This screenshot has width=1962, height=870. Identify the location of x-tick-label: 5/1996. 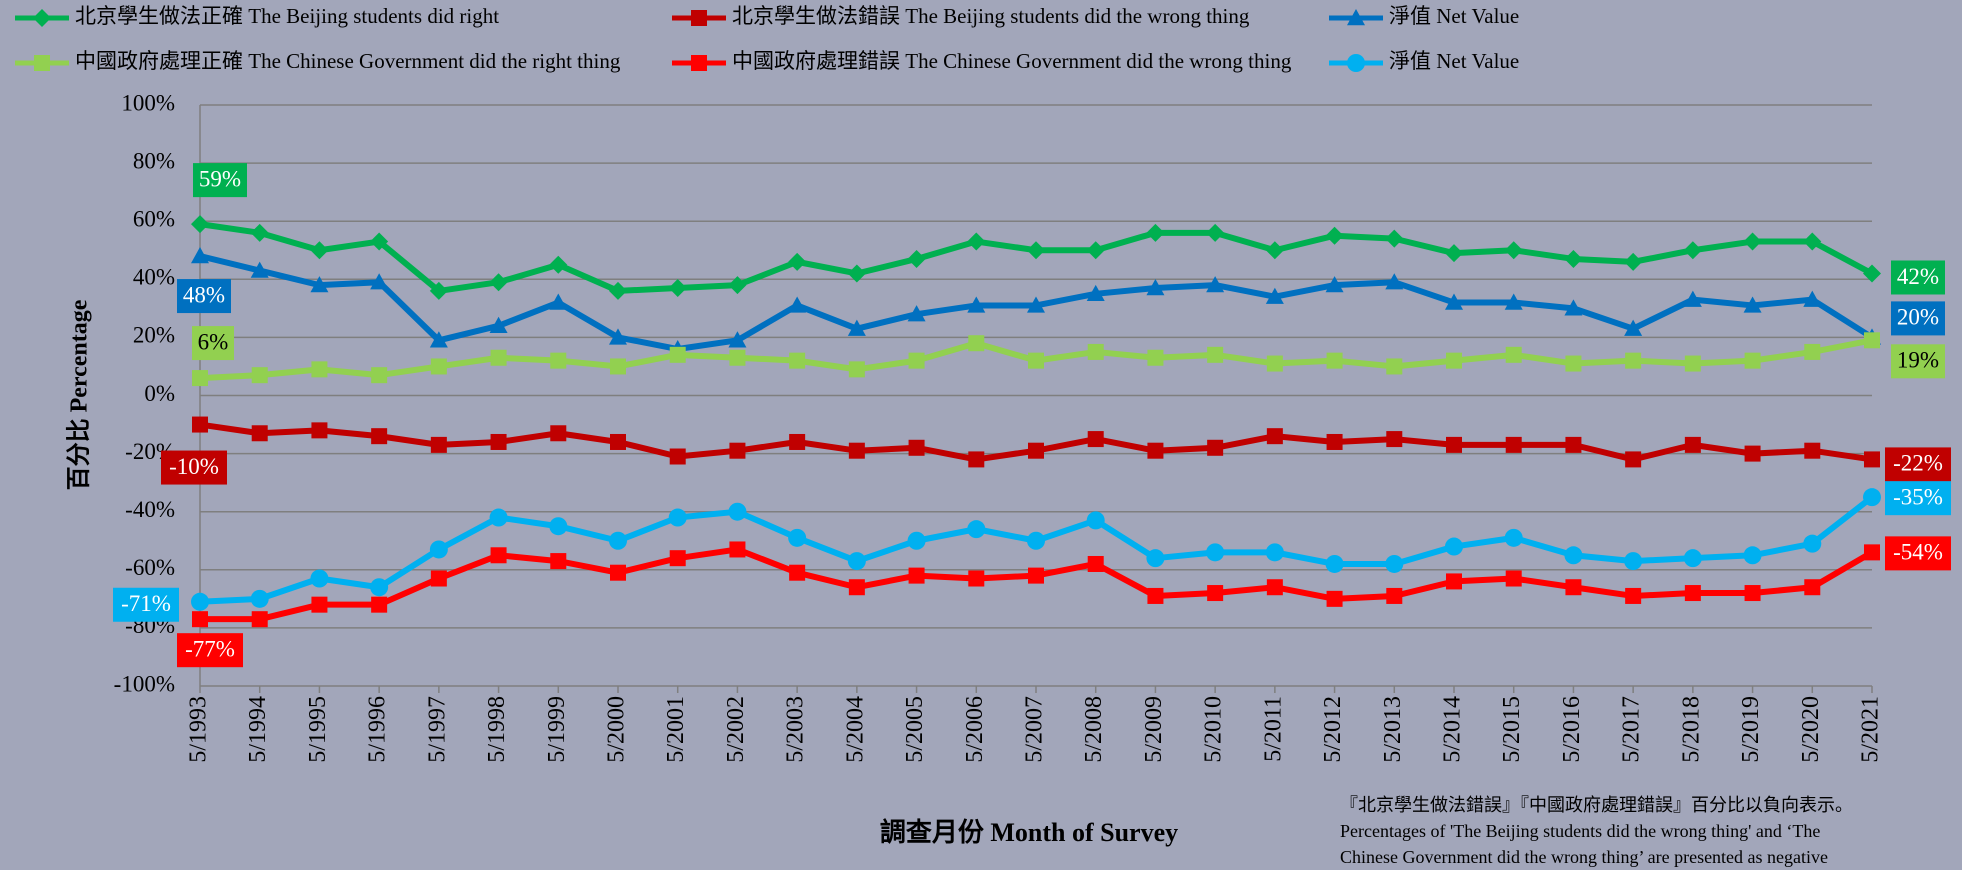
(378, 729).